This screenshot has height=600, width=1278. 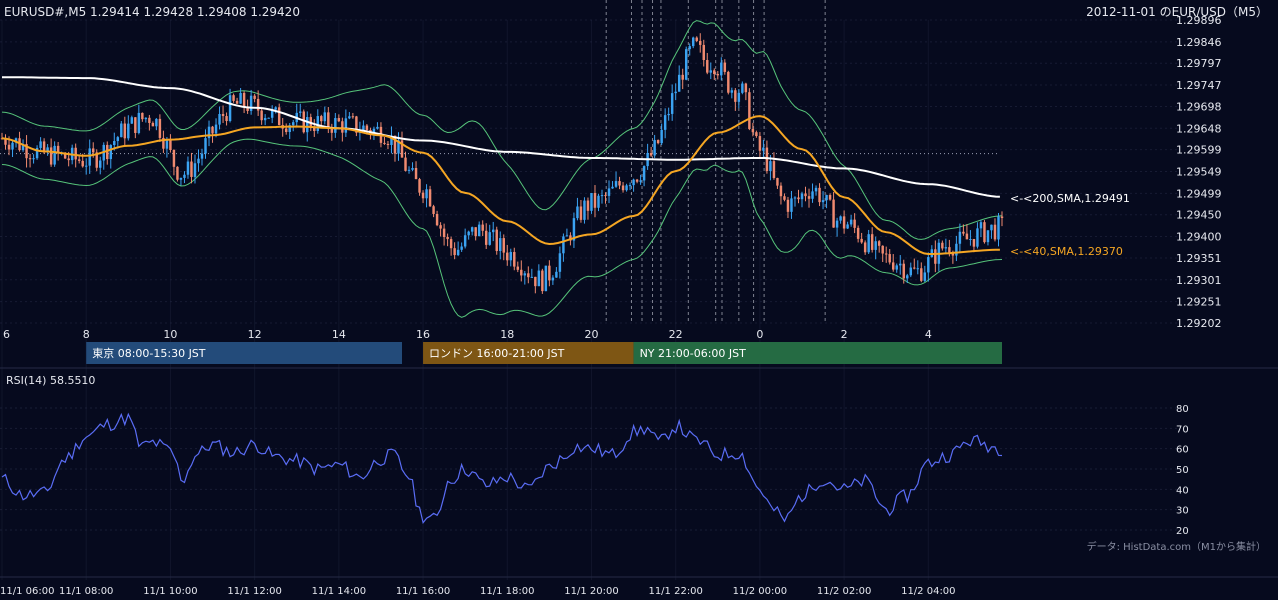 What do you see at coordinates (1199, 150) in the screenshot?
I see `price-tick-label: 1.29599` at bounding box center [1199, 150].